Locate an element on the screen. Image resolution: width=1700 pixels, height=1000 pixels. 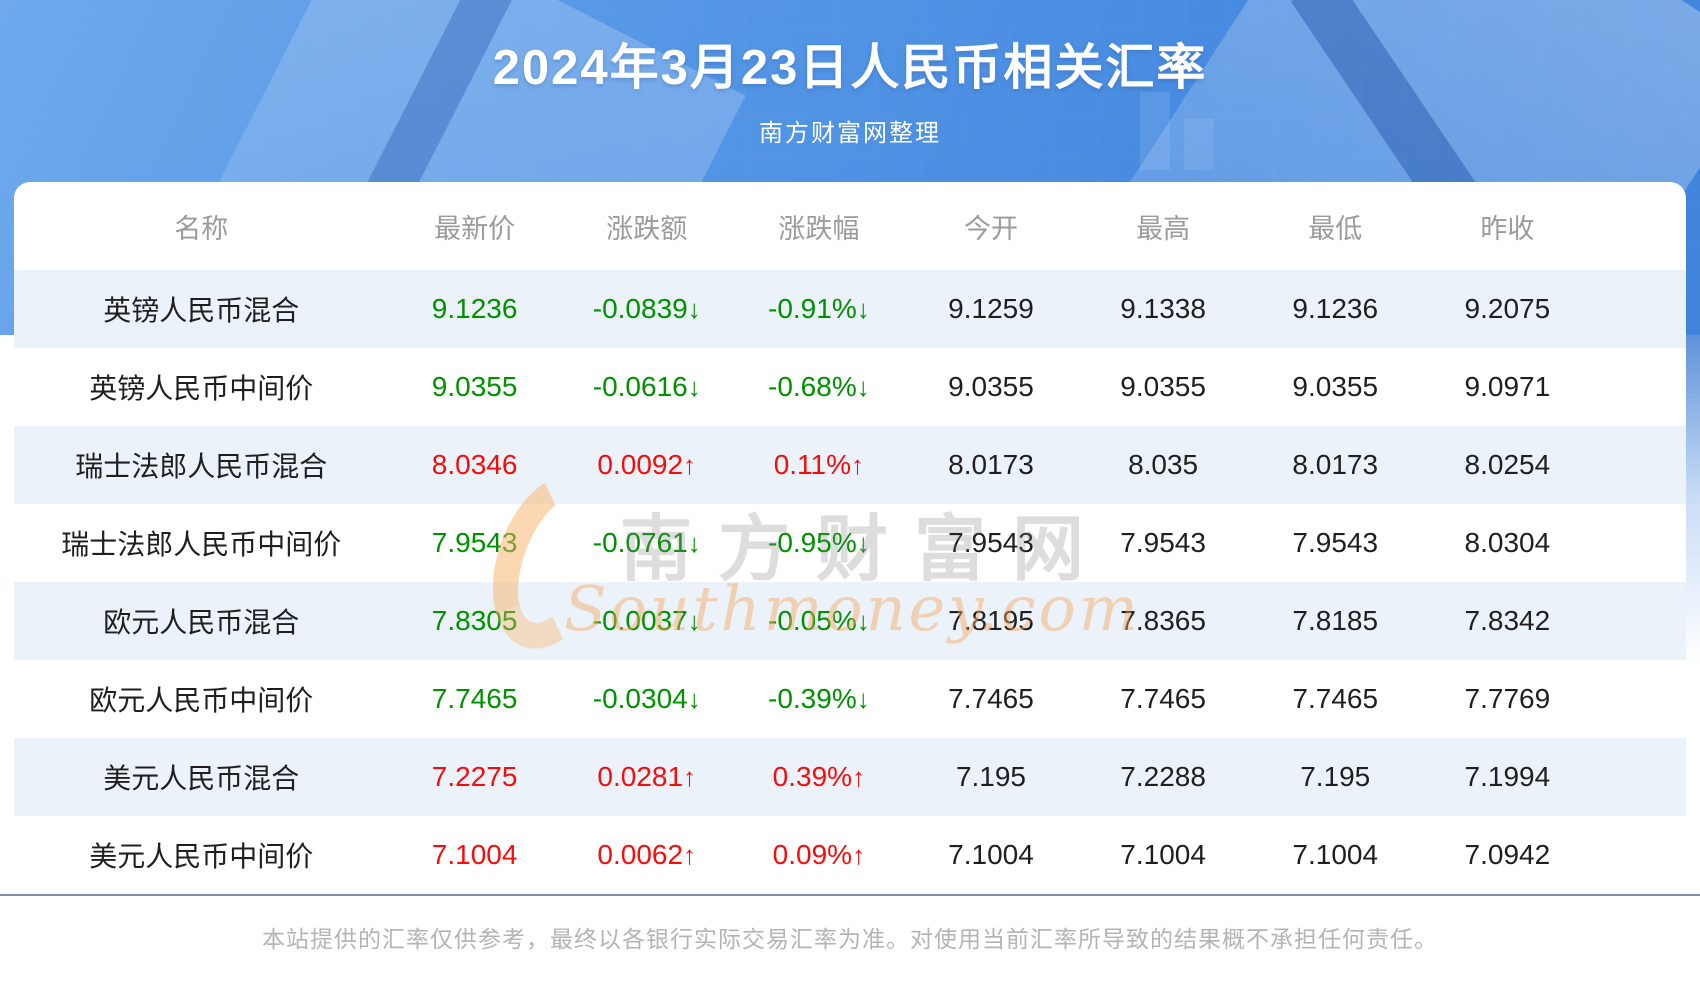
prev-close-cell: 9.0971 is located at coordinates (1507, 386).